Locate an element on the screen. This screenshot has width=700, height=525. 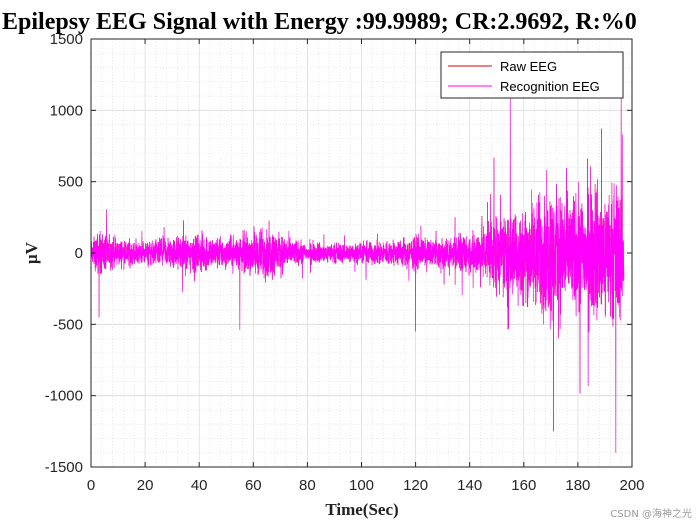
legend-label-recognition-eeg: Recognition EEG is located at coordinates (550, 86).